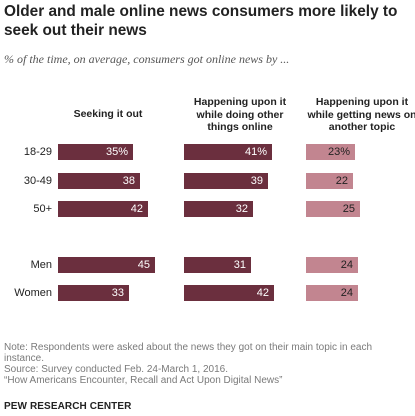 This screenshot has height=416, width=415. What do you see at coordinates (128, 181) in the screenshot?
I see `bar-value-label: 38` at bounding box center [128, 181].